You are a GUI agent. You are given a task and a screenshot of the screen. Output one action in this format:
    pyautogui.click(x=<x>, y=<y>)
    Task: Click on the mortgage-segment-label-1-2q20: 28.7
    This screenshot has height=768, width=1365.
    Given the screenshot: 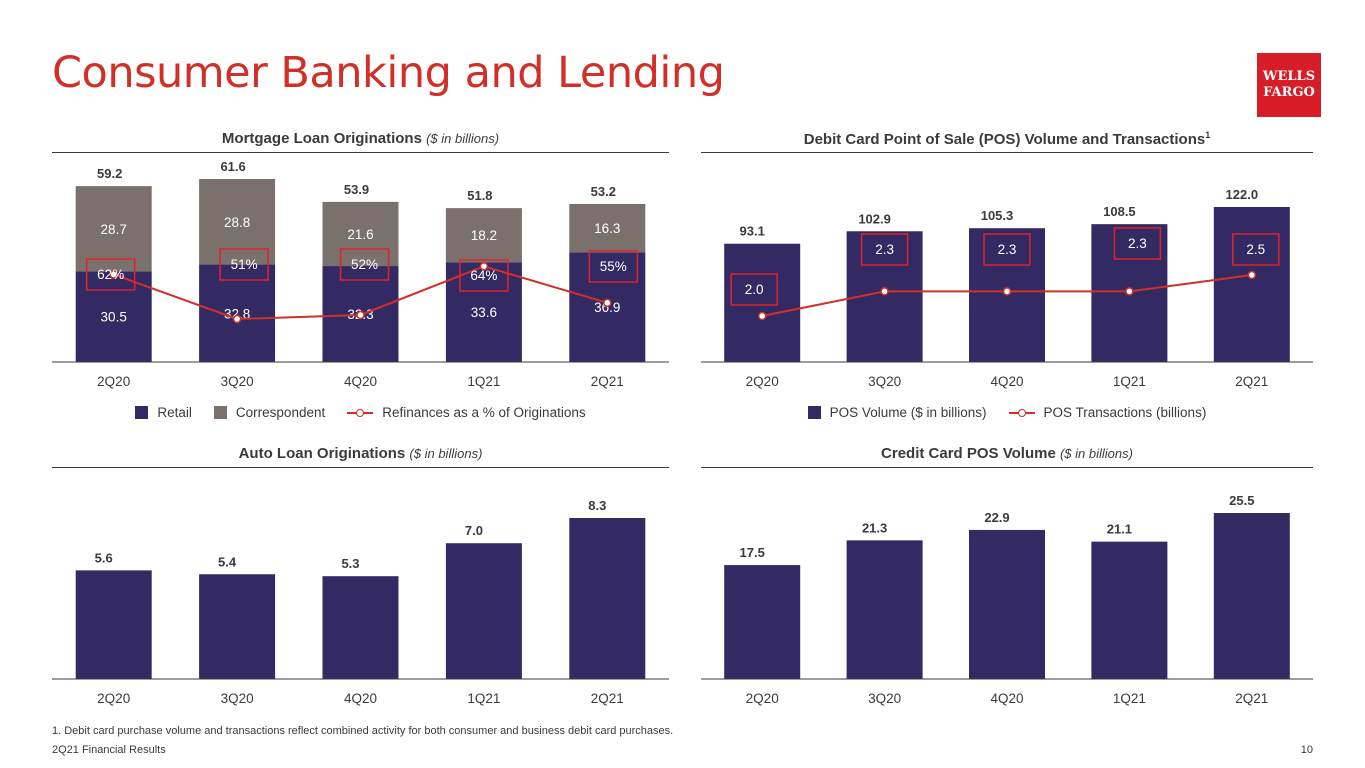 What is the action you would take?
    pyautogui.click(x=114, y=229)
    